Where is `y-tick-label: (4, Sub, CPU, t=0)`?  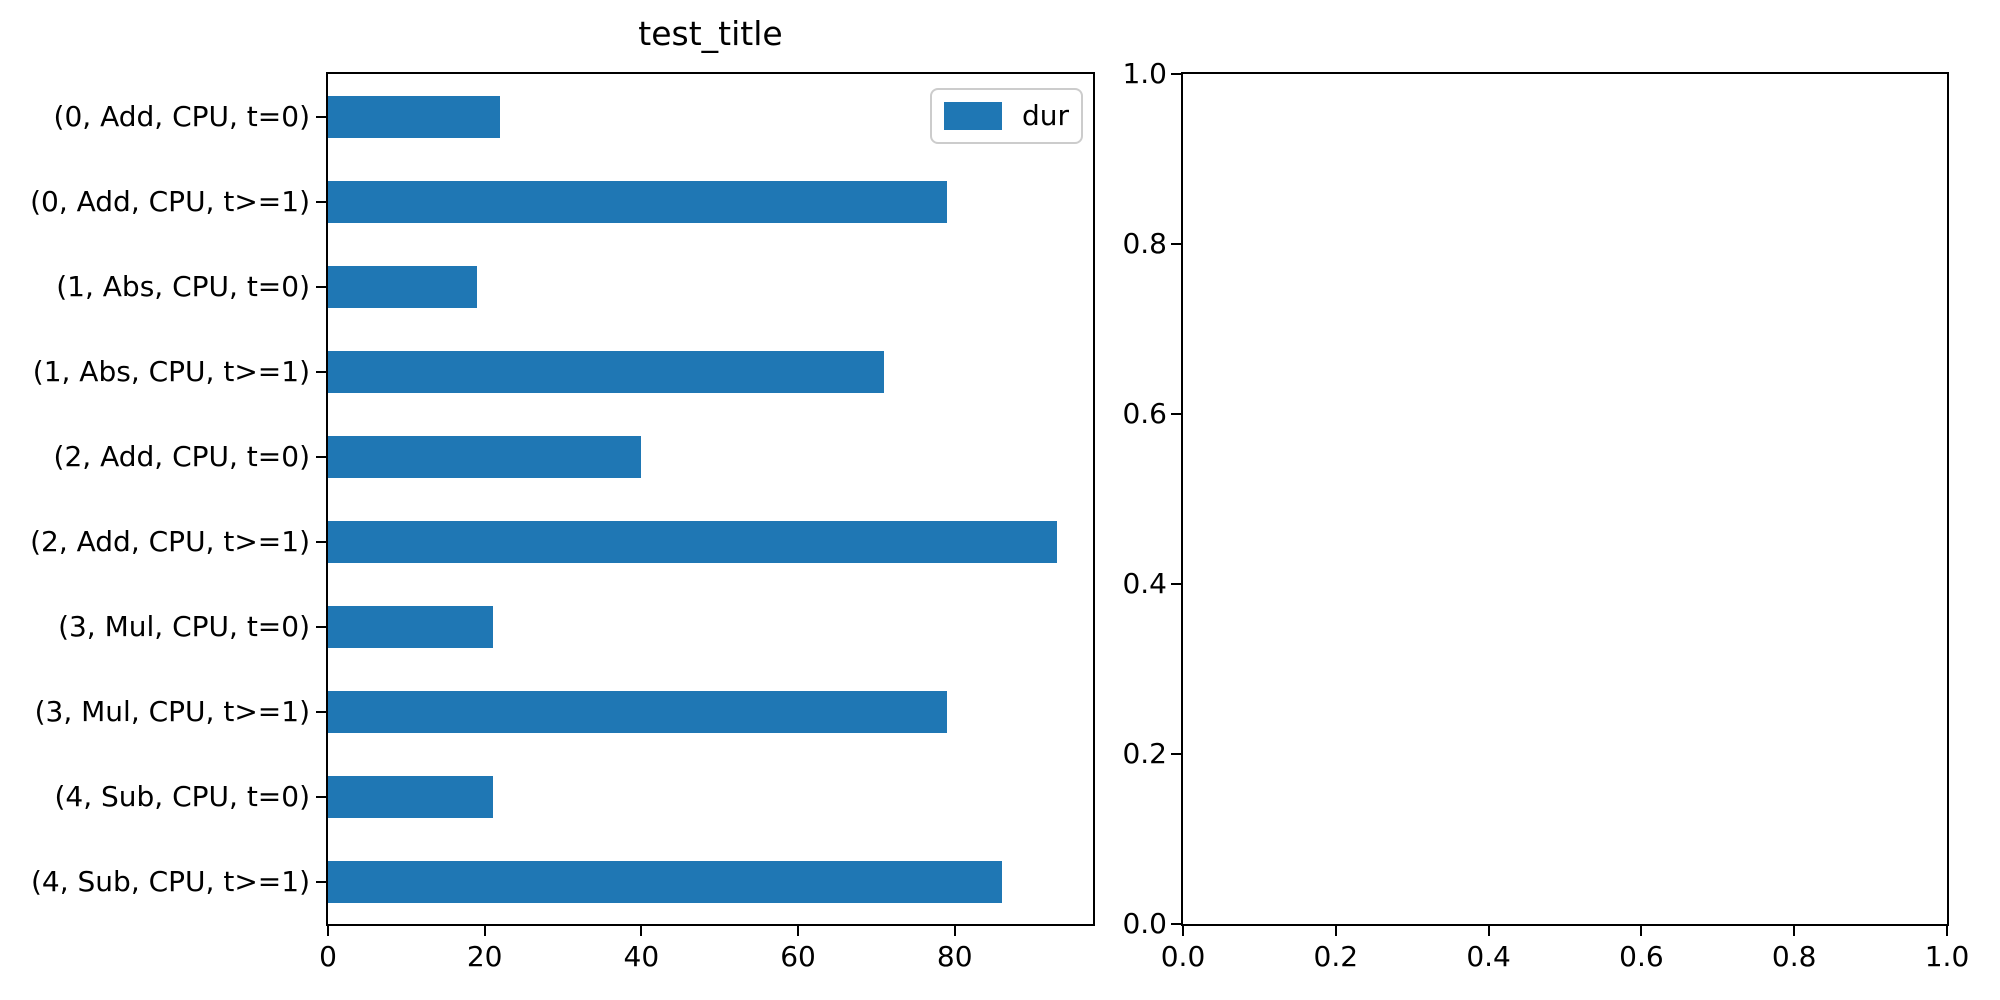
y-tick-label: (4, Sub, CPU, t=0) is located at coordinates (182, 796).